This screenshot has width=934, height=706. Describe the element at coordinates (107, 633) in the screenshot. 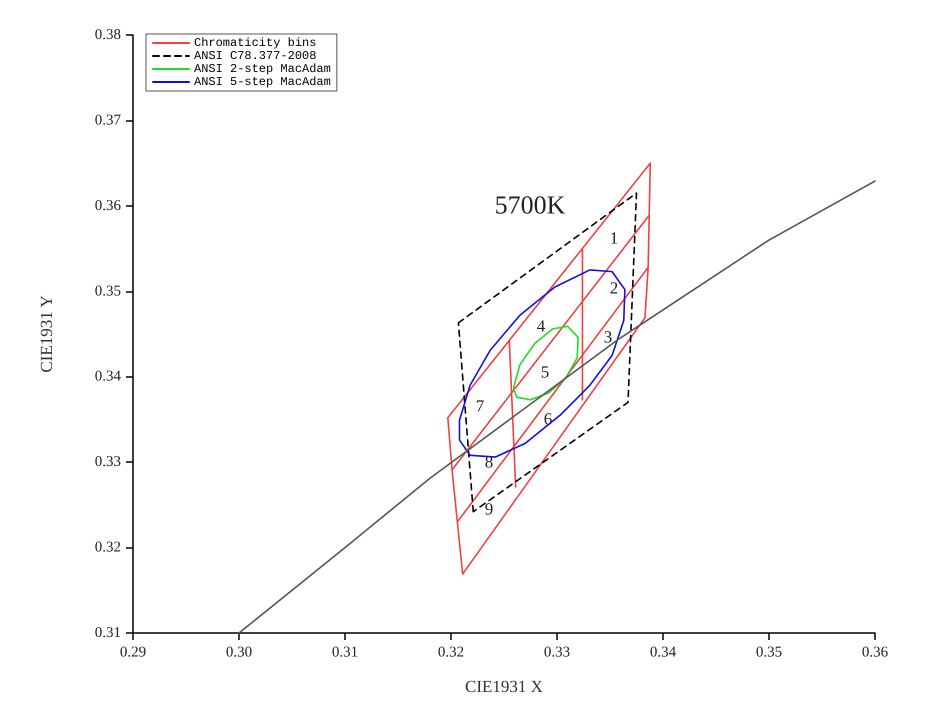

I see `y-tick-label: 0.31` at that location.